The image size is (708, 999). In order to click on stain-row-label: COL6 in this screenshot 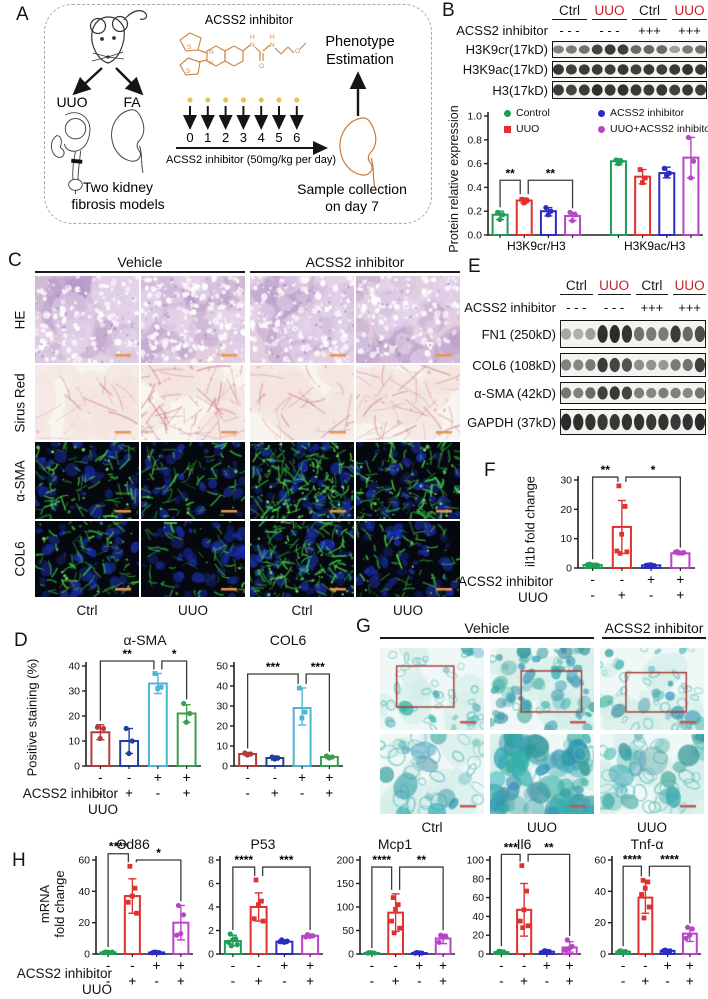, I will do `click(20, 559)`.